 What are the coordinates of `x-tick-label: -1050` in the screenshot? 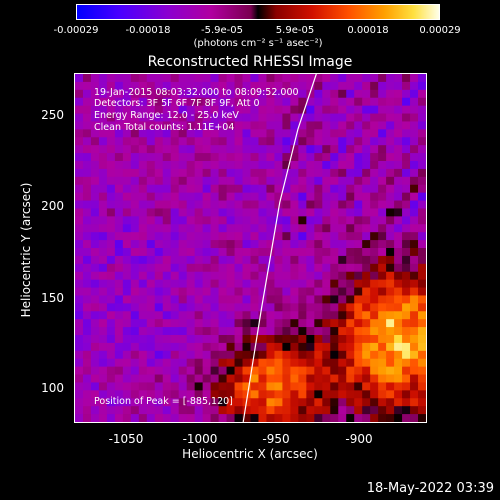 It's located at (126, 439).